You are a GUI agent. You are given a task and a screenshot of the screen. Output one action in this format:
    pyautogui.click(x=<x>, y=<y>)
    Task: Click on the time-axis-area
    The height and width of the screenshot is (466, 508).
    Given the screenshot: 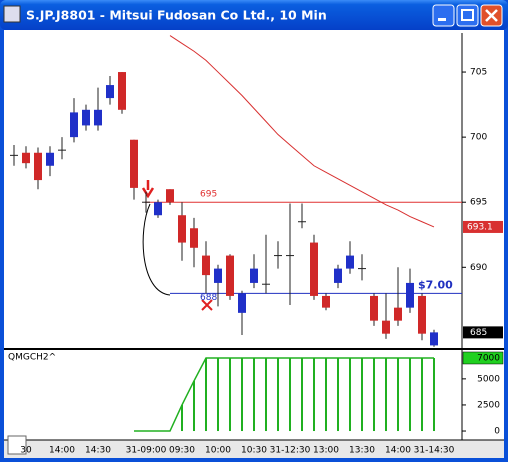 What is the action you would take?
    pyautogui.click(x=254, y=449)
    